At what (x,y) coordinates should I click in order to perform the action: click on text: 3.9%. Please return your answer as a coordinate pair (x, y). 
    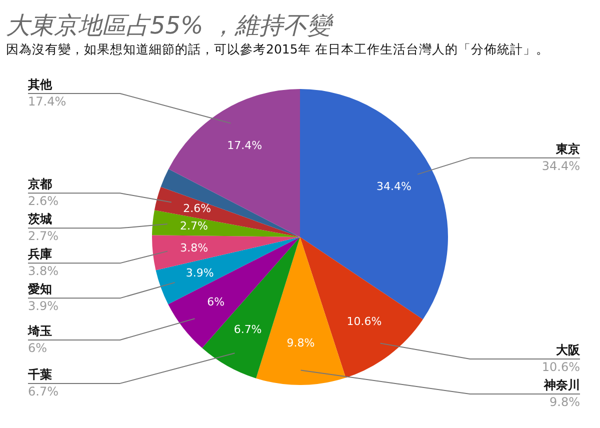
    Looking at the image, I should click on (43, 306).